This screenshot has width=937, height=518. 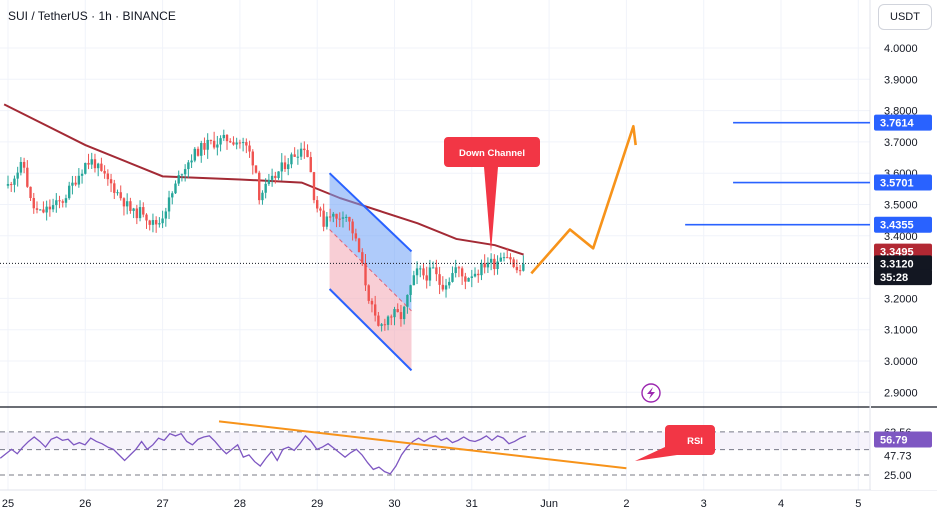 What do you see at coordinates (370, 212) in the screenshot?
I see `channel-upper-line` at bounding box center [370, 212].